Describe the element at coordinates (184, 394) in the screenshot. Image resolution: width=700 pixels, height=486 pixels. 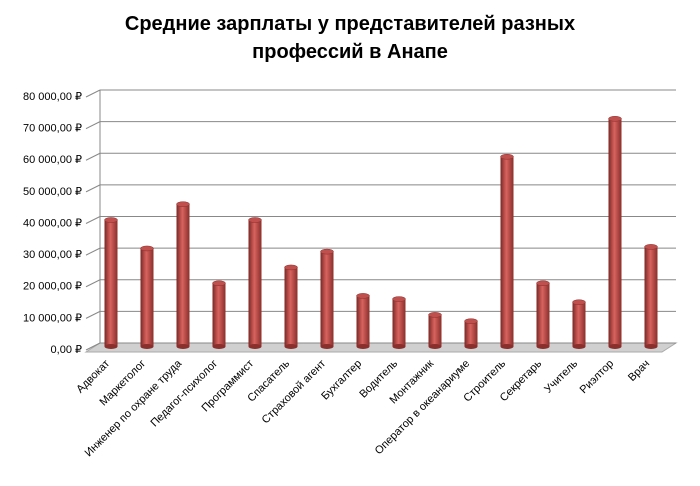
I see `x-tick-label: Педагог-психолог` at that location.